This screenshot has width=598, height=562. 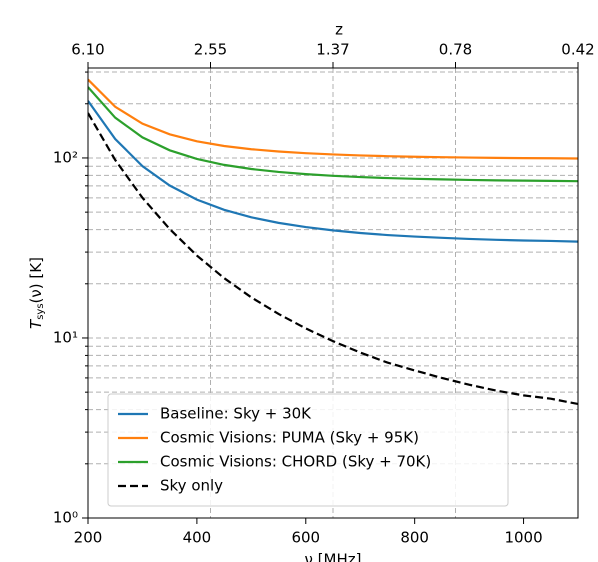 I want to click on x2-tick-label: 1.37, so click(x=332, y=50).